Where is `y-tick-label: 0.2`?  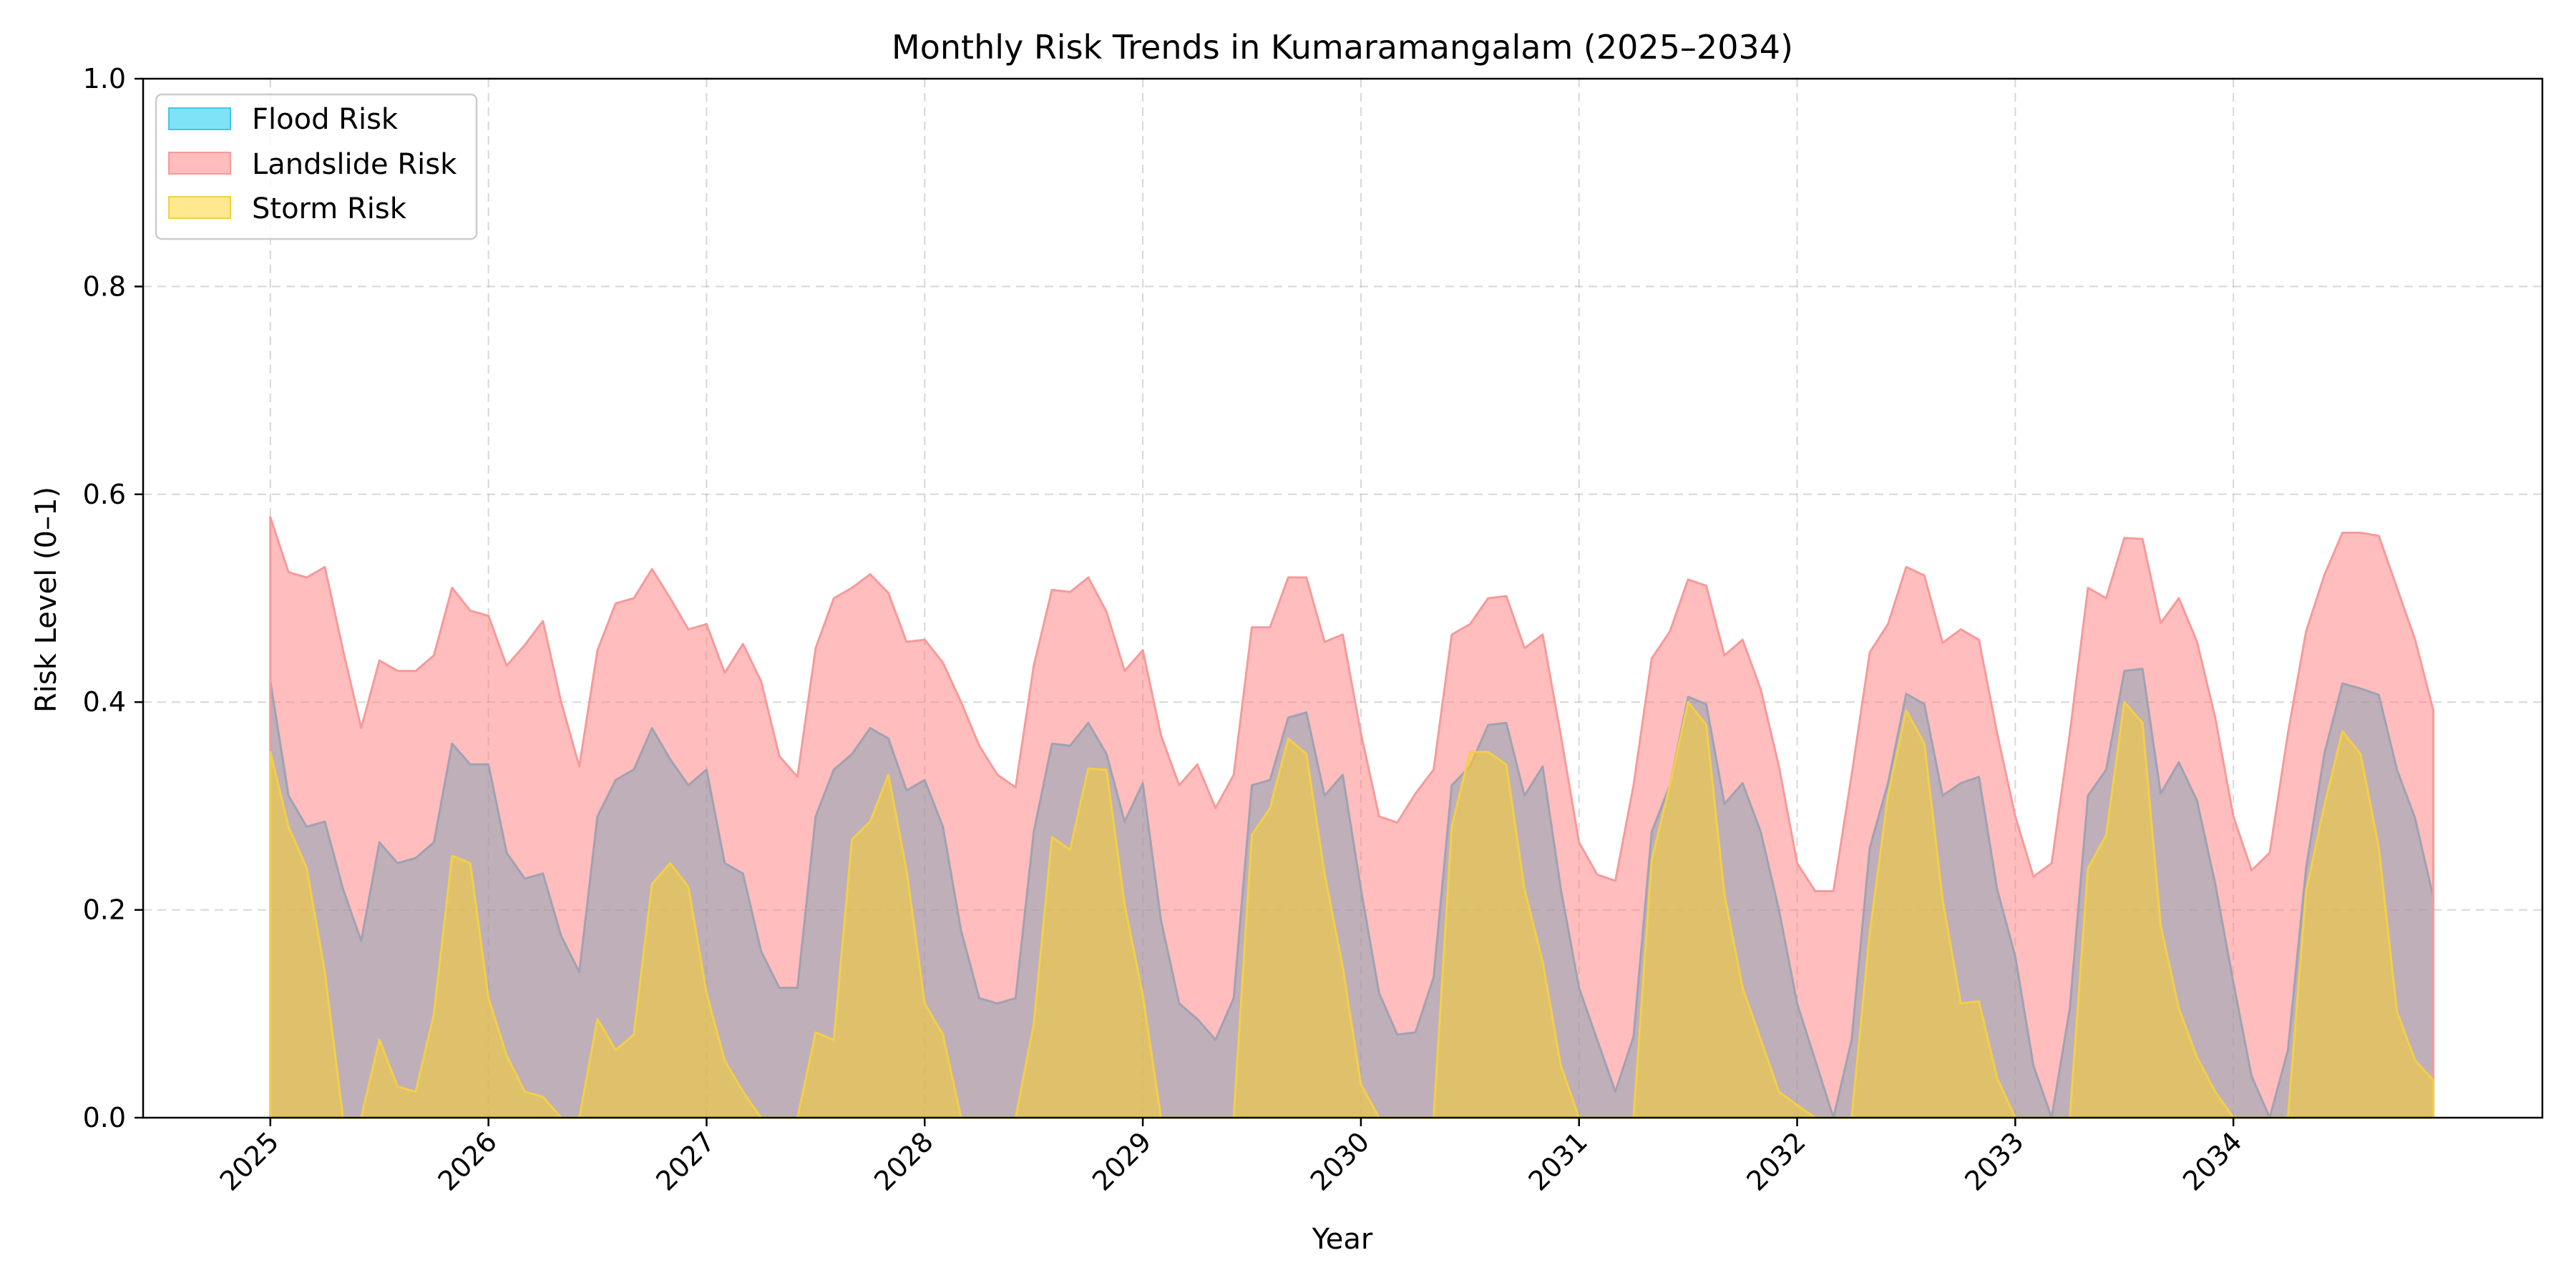
y-tick-label: 0.2 is located at coordinates (104, 910).